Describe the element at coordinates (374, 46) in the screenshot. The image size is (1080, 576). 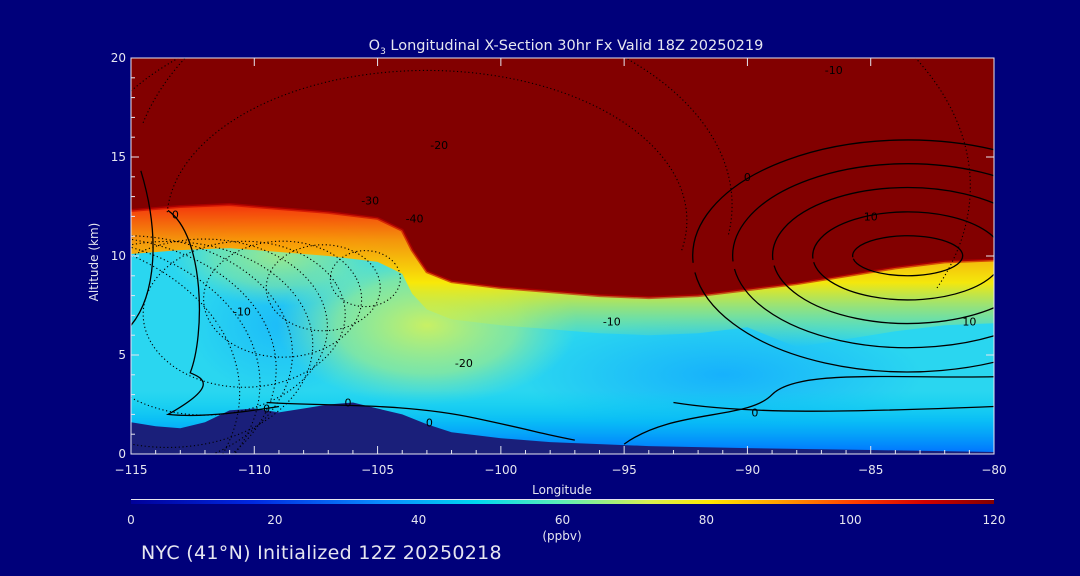
I see `title-species: O` at that location.